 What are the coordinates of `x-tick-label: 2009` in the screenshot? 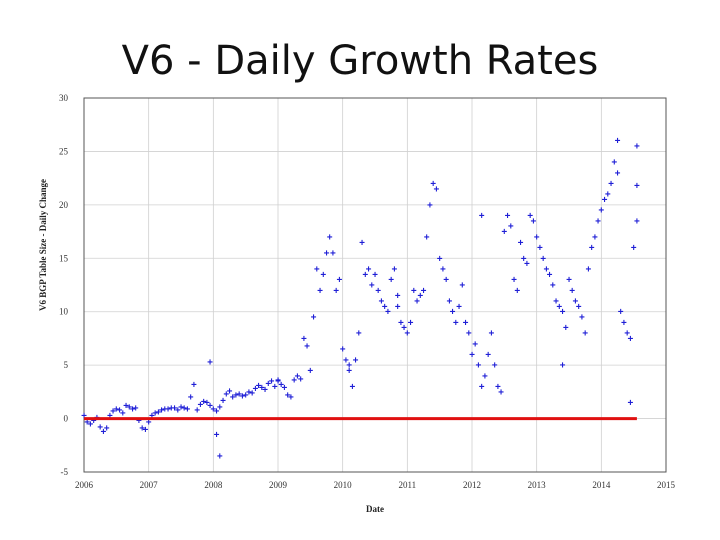 It's located at (278, 485).